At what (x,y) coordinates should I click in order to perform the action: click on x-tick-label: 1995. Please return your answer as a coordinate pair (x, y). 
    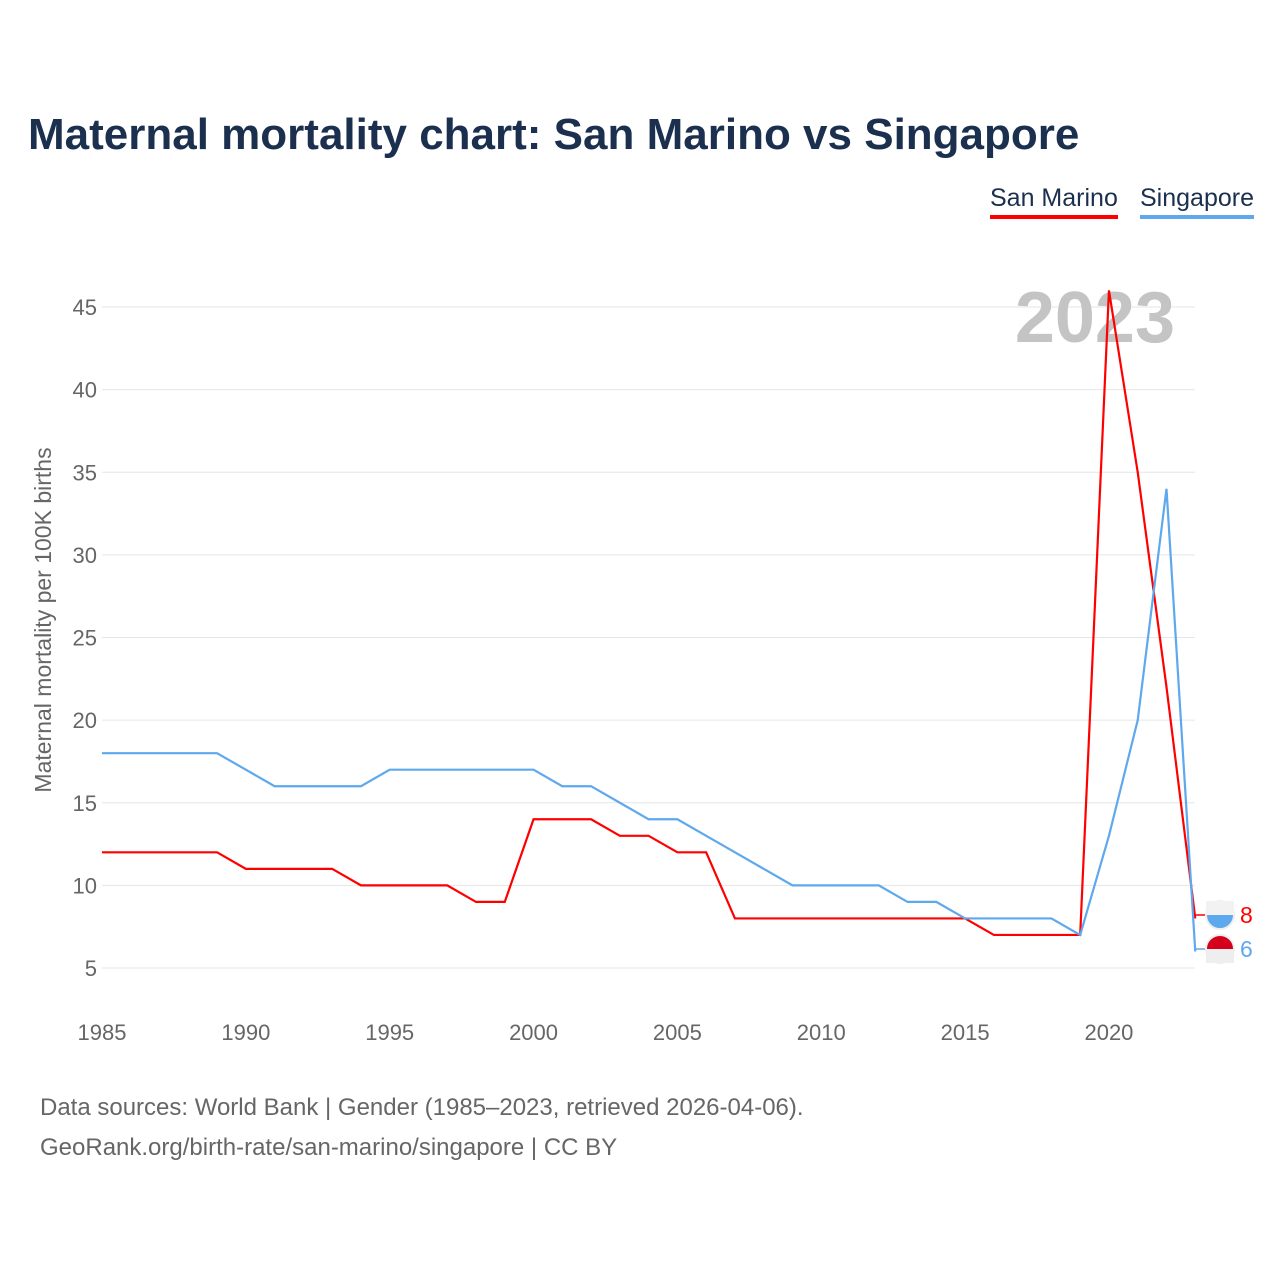
    Looking at the image, I should click on (389, 1032).